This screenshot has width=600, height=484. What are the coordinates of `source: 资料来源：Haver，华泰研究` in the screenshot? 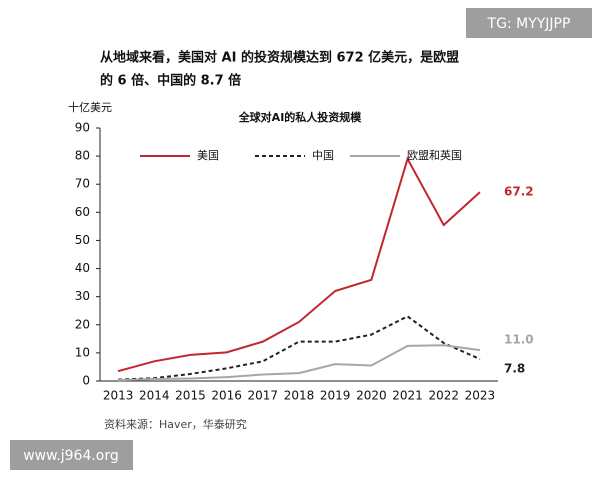 It's located at (175, 424).